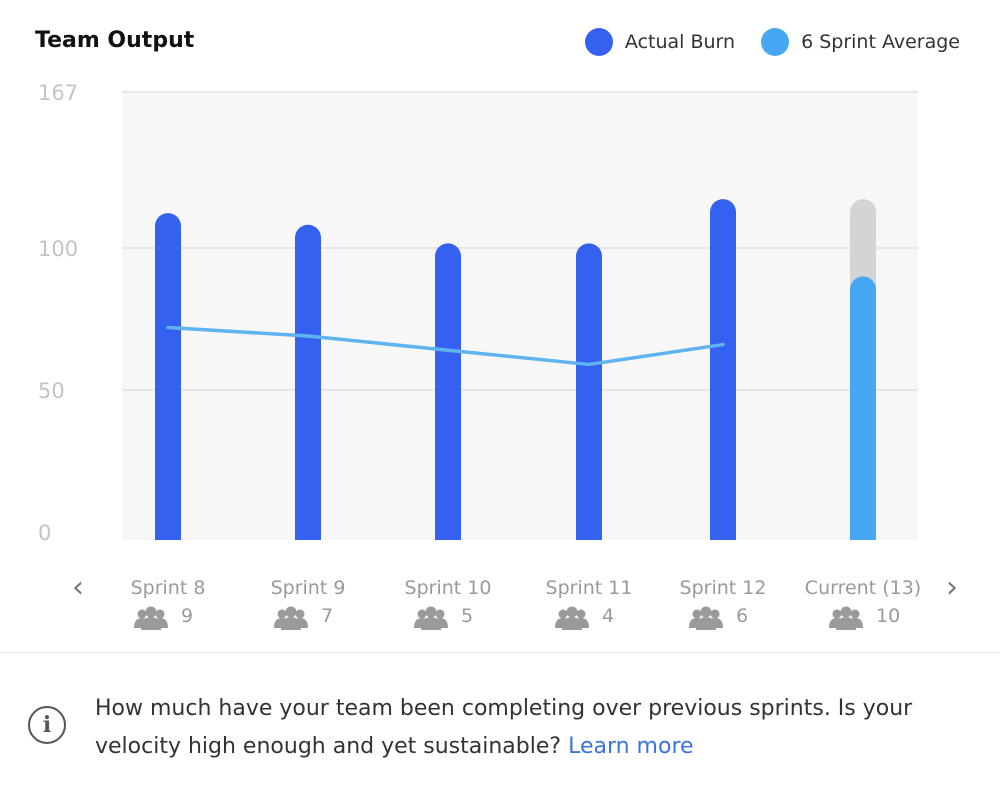 This screenshot has height=799, width=1000. I want to click on legend-swatch-actual-burn, so click(598, 42).